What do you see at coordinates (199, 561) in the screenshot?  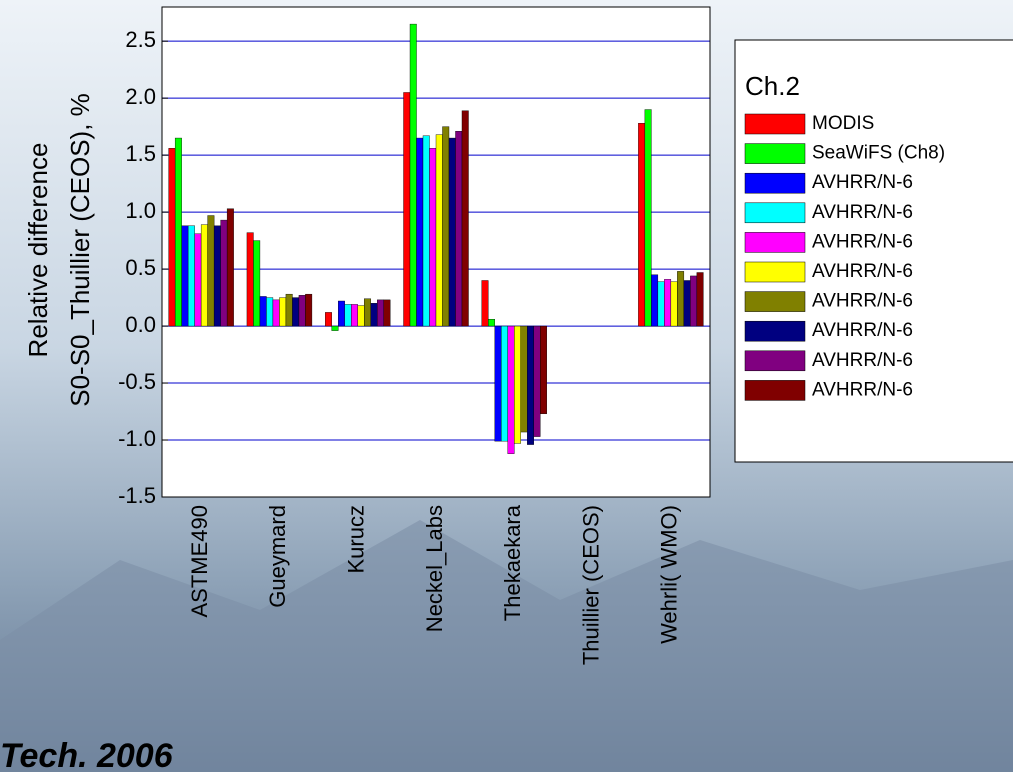 I see `x-tick-label: ASTME490` at bounding box center [199, 561].